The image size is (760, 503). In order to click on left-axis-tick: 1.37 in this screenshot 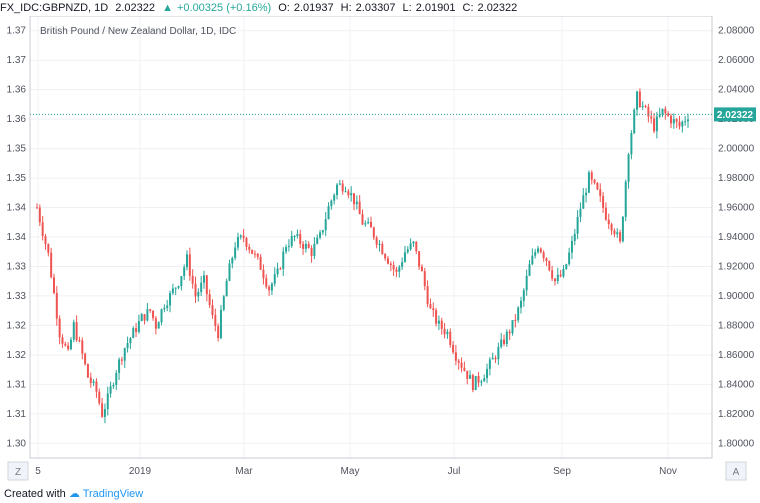, I will do `click(17, 60)`.